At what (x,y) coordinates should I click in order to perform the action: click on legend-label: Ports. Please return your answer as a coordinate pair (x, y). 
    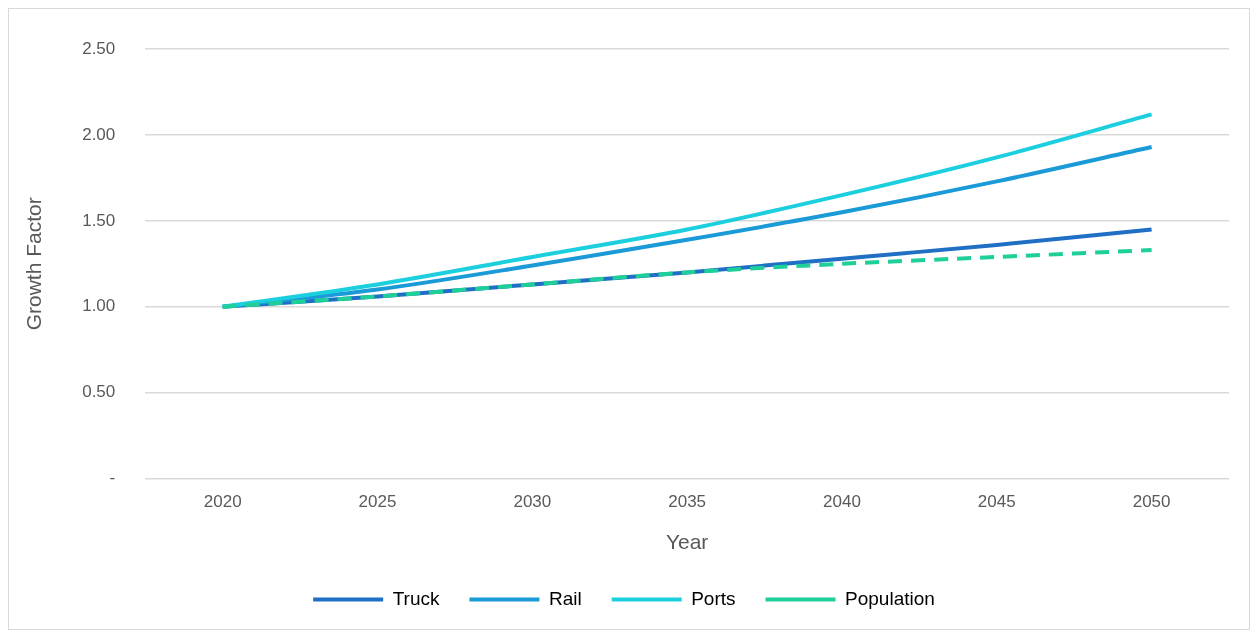
    Looking at the image, I should click on (713, 598).